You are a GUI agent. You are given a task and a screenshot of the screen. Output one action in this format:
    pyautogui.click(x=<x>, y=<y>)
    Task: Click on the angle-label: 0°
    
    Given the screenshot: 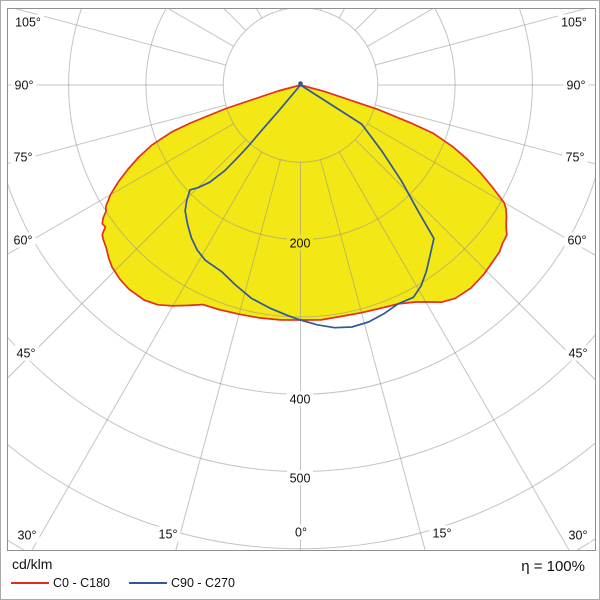 What is the action you would take?
    pyautogui.click(x=301, y=533)
    